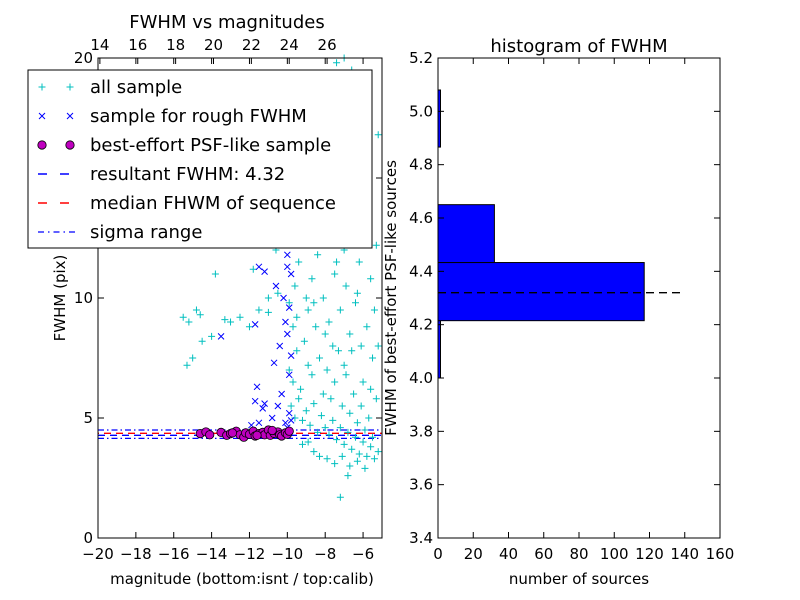 The image size is (800, 600). I want to click on histogram-y-tick-label: 3.6, so click(421, 485).